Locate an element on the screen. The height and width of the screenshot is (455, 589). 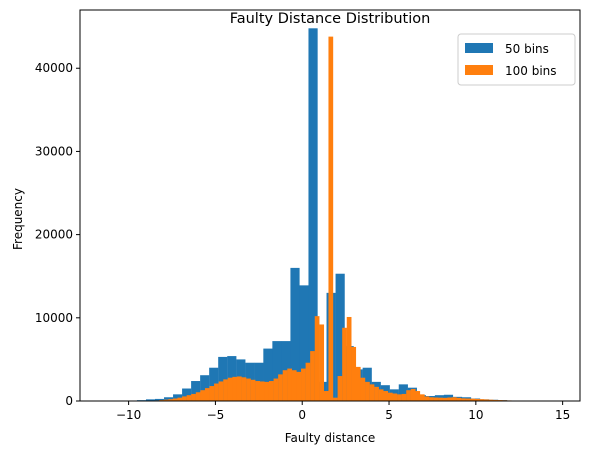
y-tick-label: 40000 is located at coordinates (54, 68).